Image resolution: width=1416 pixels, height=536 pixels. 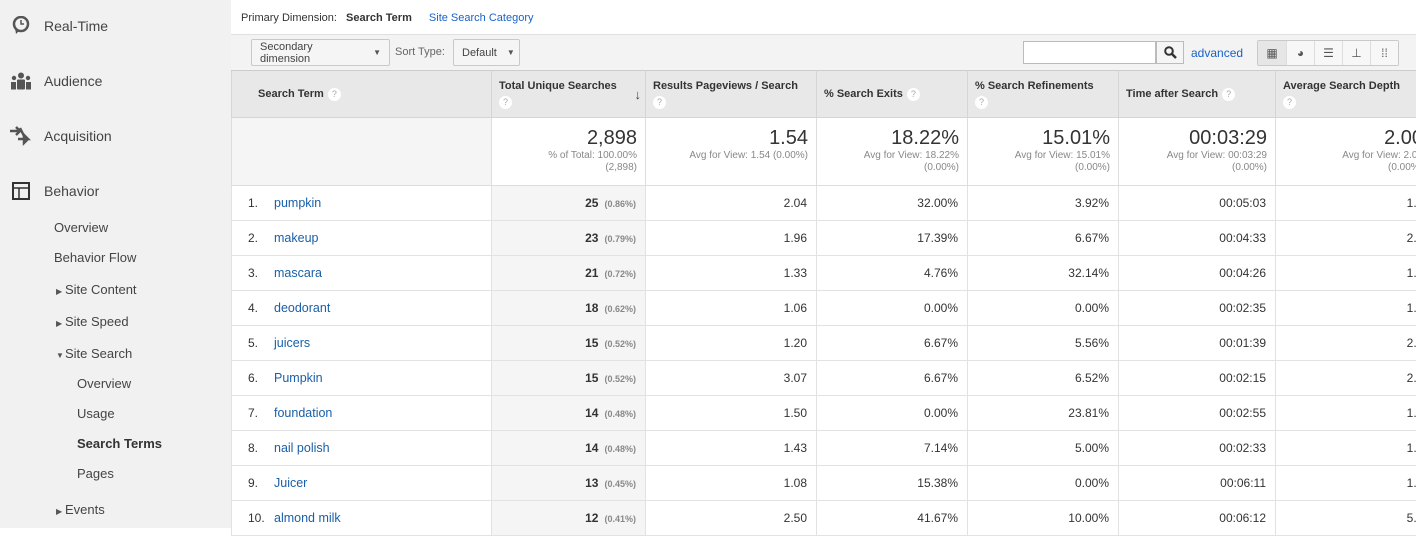 What do you see at coordinates (297, 203) in the screenshot?
I see `search-term-link: pumpkin` at bounding box center [297, 203].